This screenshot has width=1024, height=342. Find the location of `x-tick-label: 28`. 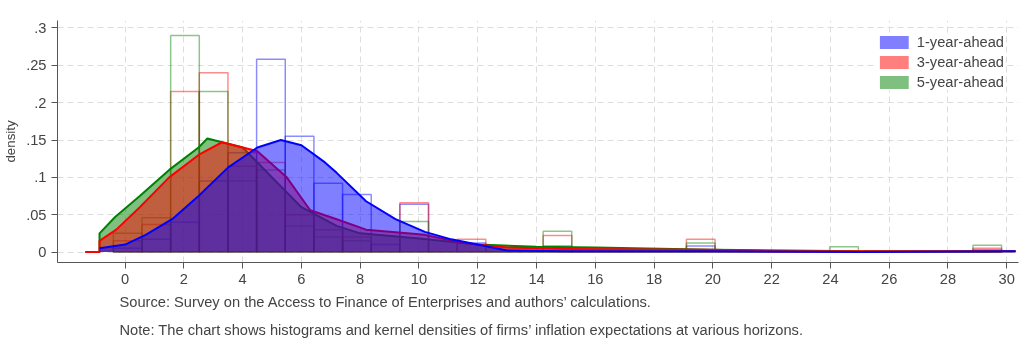

x-tick-label: 28 is located at coordinates (948, 278).